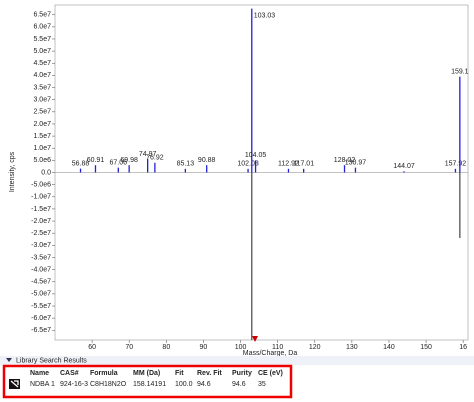 This screenshot has height=402, width=474. I want to click on y-tick-label: -5.0e6, so click(41, 184).